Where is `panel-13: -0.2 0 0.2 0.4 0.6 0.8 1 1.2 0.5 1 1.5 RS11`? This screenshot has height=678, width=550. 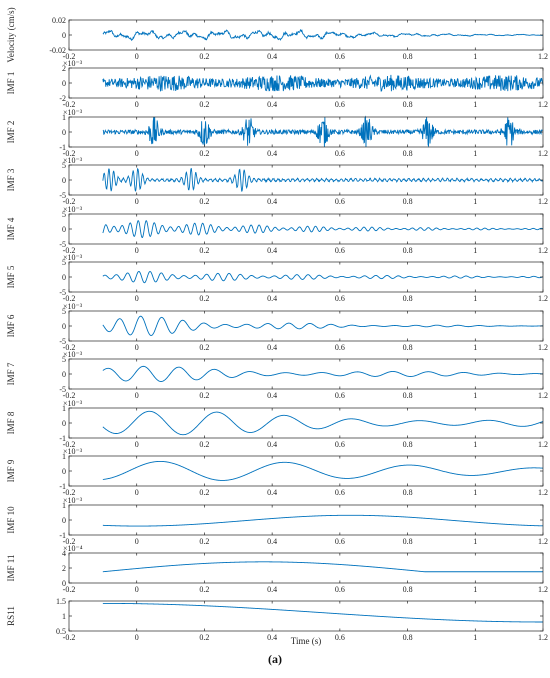 panel-13: -0.2 0 0.2 0.4 0.6 0.8 1 1.2 0.5 1 1.5 RS11 is located at coordinates (277, 619).